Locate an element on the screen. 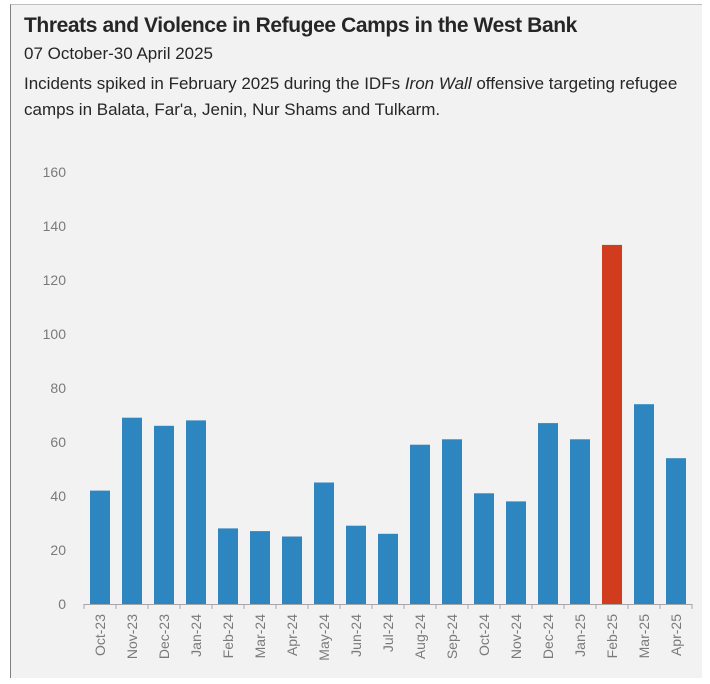 Image resolution: width=710 pixels, height=684 pixels. x-tick-label: Nov-24 is located at coordinates (516, 636).